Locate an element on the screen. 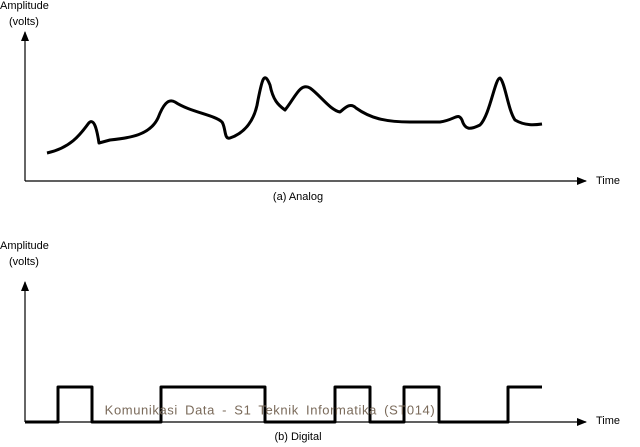  digital-signal is located at coordinates (283, 404).